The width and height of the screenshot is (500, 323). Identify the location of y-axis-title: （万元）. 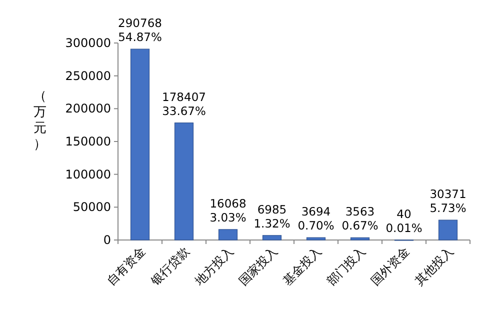
(40, 120).